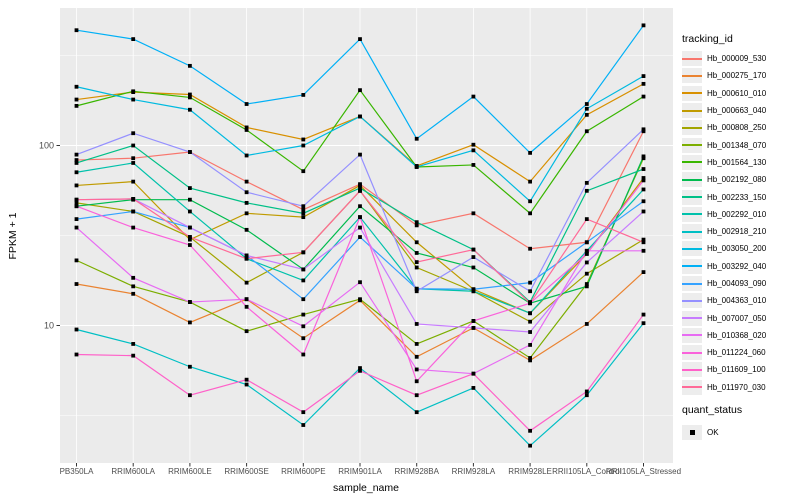  What do you see at coordinates (741, 283) in the screenshot?
I see `legend-entry-Hb_004093_090: Hb_004093_090` at bounding box center [741, 283].